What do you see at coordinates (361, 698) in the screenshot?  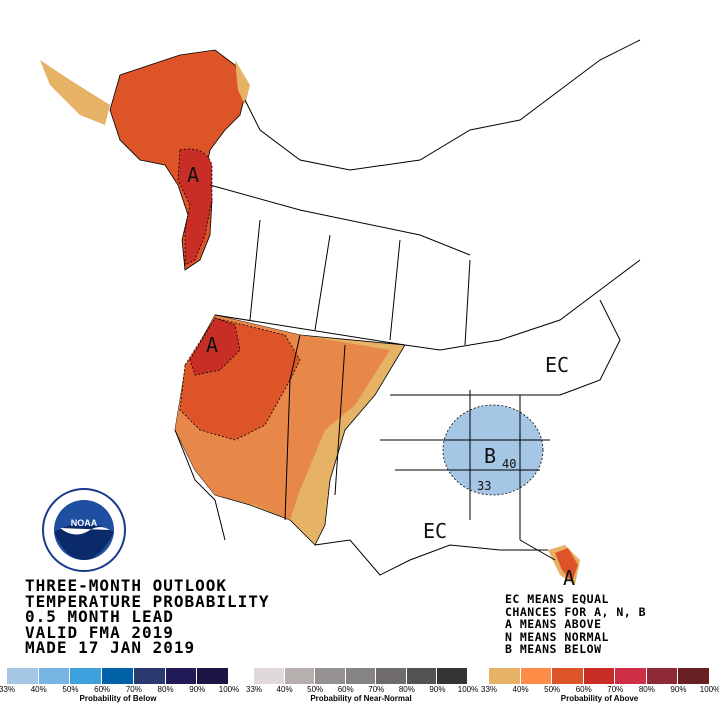 I see `legend-caption: Probability of Near-Normal` at bounding box center [361, 698].